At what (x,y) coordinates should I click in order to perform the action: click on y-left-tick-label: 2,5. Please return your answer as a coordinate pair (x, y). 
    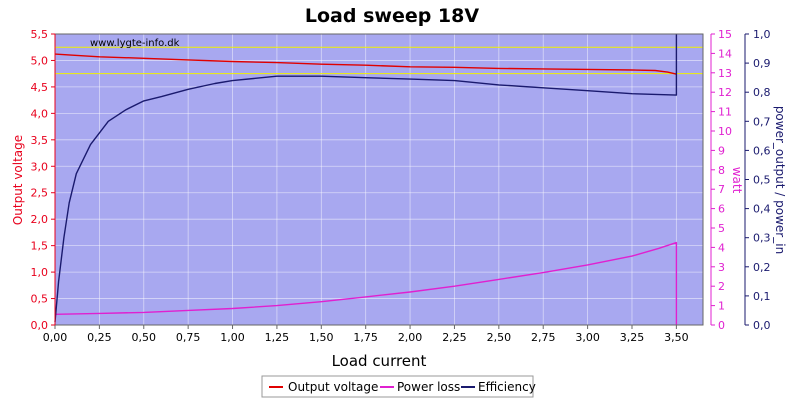
    Looking at the image, I should click on (40, 193).